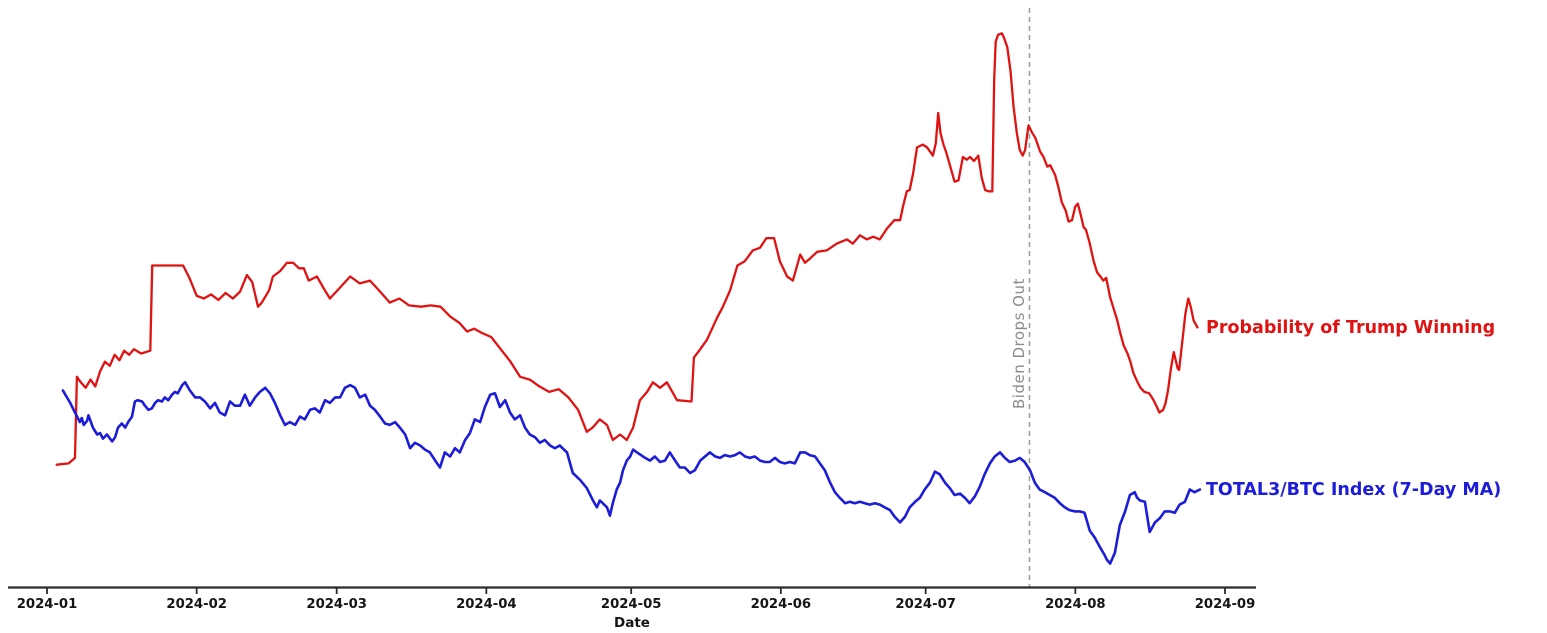  Describe the element at coordinates (1225, 604) in the screenshot. I see `x-tick-label: 2024-09` at that location.